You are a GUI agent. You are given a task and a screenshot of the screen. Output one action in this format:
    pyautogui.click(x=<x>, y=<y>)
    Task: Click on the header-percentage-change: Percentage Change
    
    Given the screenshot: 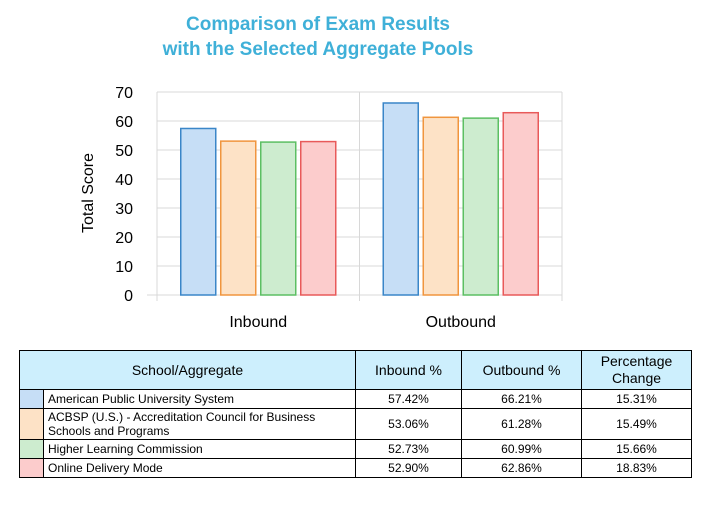 What is the action you would take?
    pyautogui.click(x=636, y=370)
    